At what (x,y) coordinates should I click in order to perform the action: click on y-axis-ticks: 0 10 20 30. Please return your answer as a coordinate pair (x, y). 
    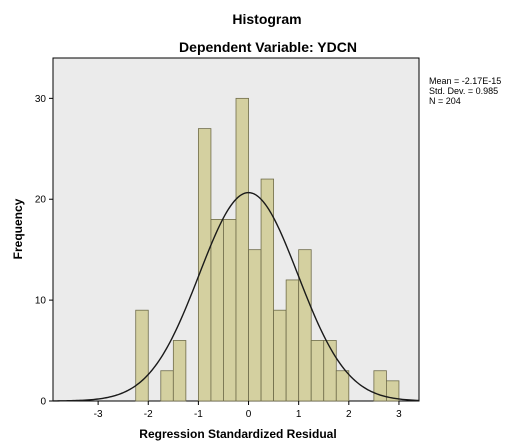
    Looking at the image, I should click on (44, 251).